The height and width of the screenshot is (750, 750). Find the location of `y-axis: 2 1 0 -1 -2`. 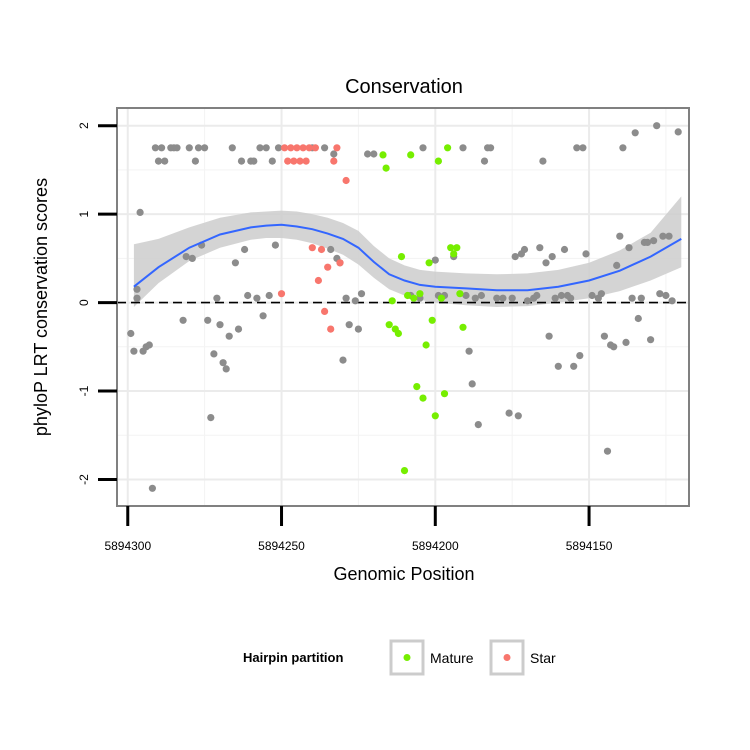

y-axis: 2 1 0 -1 -2 is located at coordinates (97, 303).